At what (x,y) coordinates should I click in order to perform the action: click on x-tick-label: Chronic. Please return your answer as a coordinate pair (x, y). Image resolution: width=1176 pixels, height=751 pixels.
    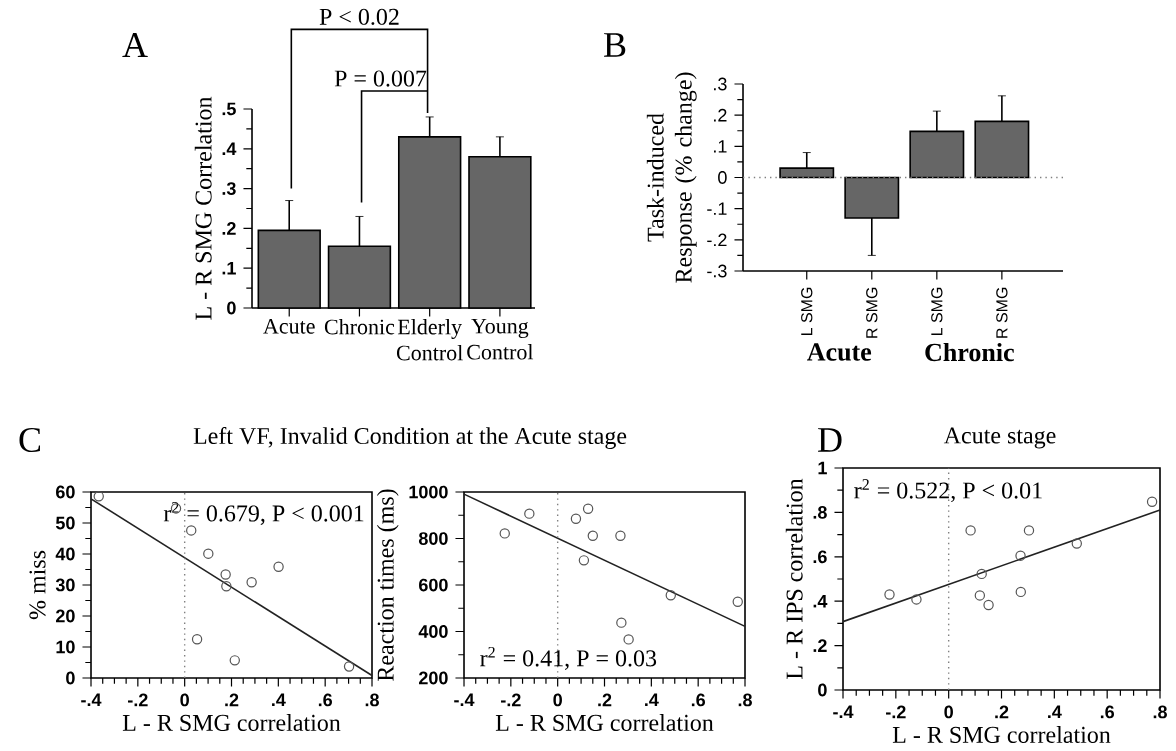
    Looking at the image, I should click on (359, 326).